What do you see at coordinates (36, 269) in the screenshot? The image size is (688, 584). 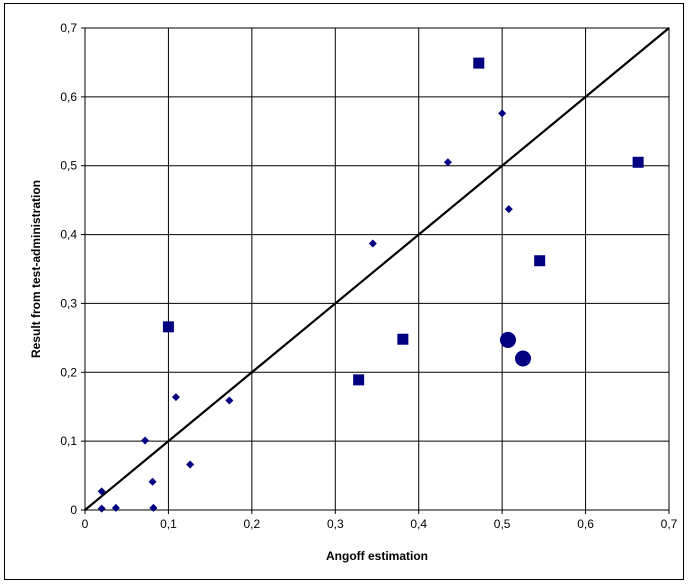 I see `y-axis-title: Result from test-administration` at bounding box center [36, 269].